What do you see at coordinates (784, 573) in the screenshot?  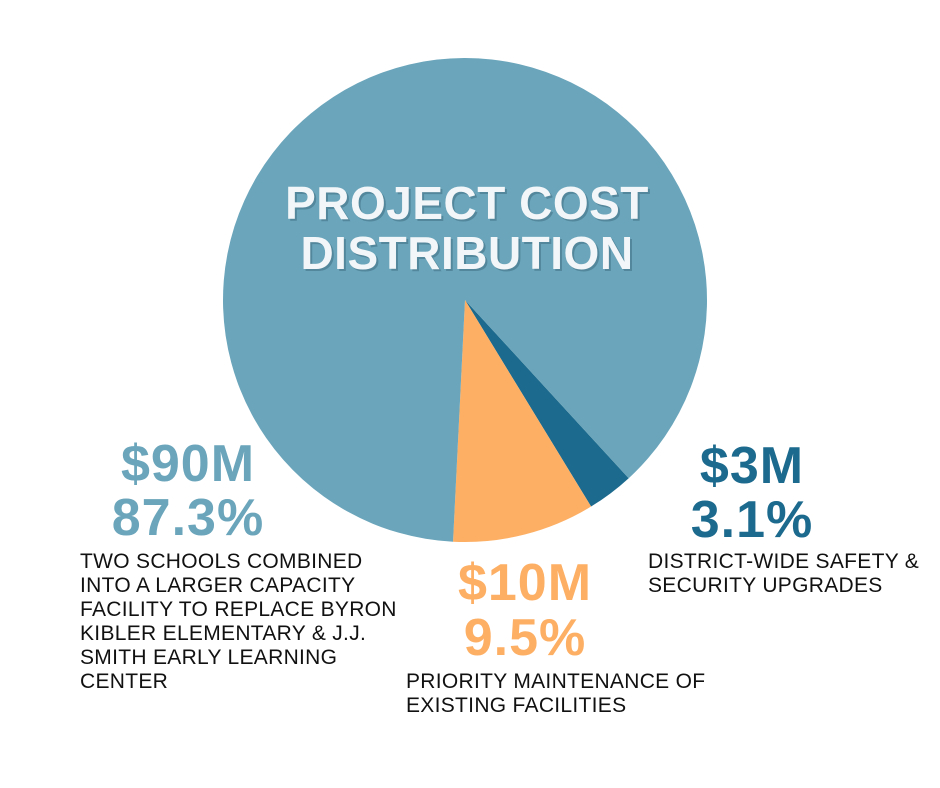 I see `slice-description-small: DISTRICT-WIDE SAFETY & SECURITY UPGRADES` at bounding box center [784, 573].